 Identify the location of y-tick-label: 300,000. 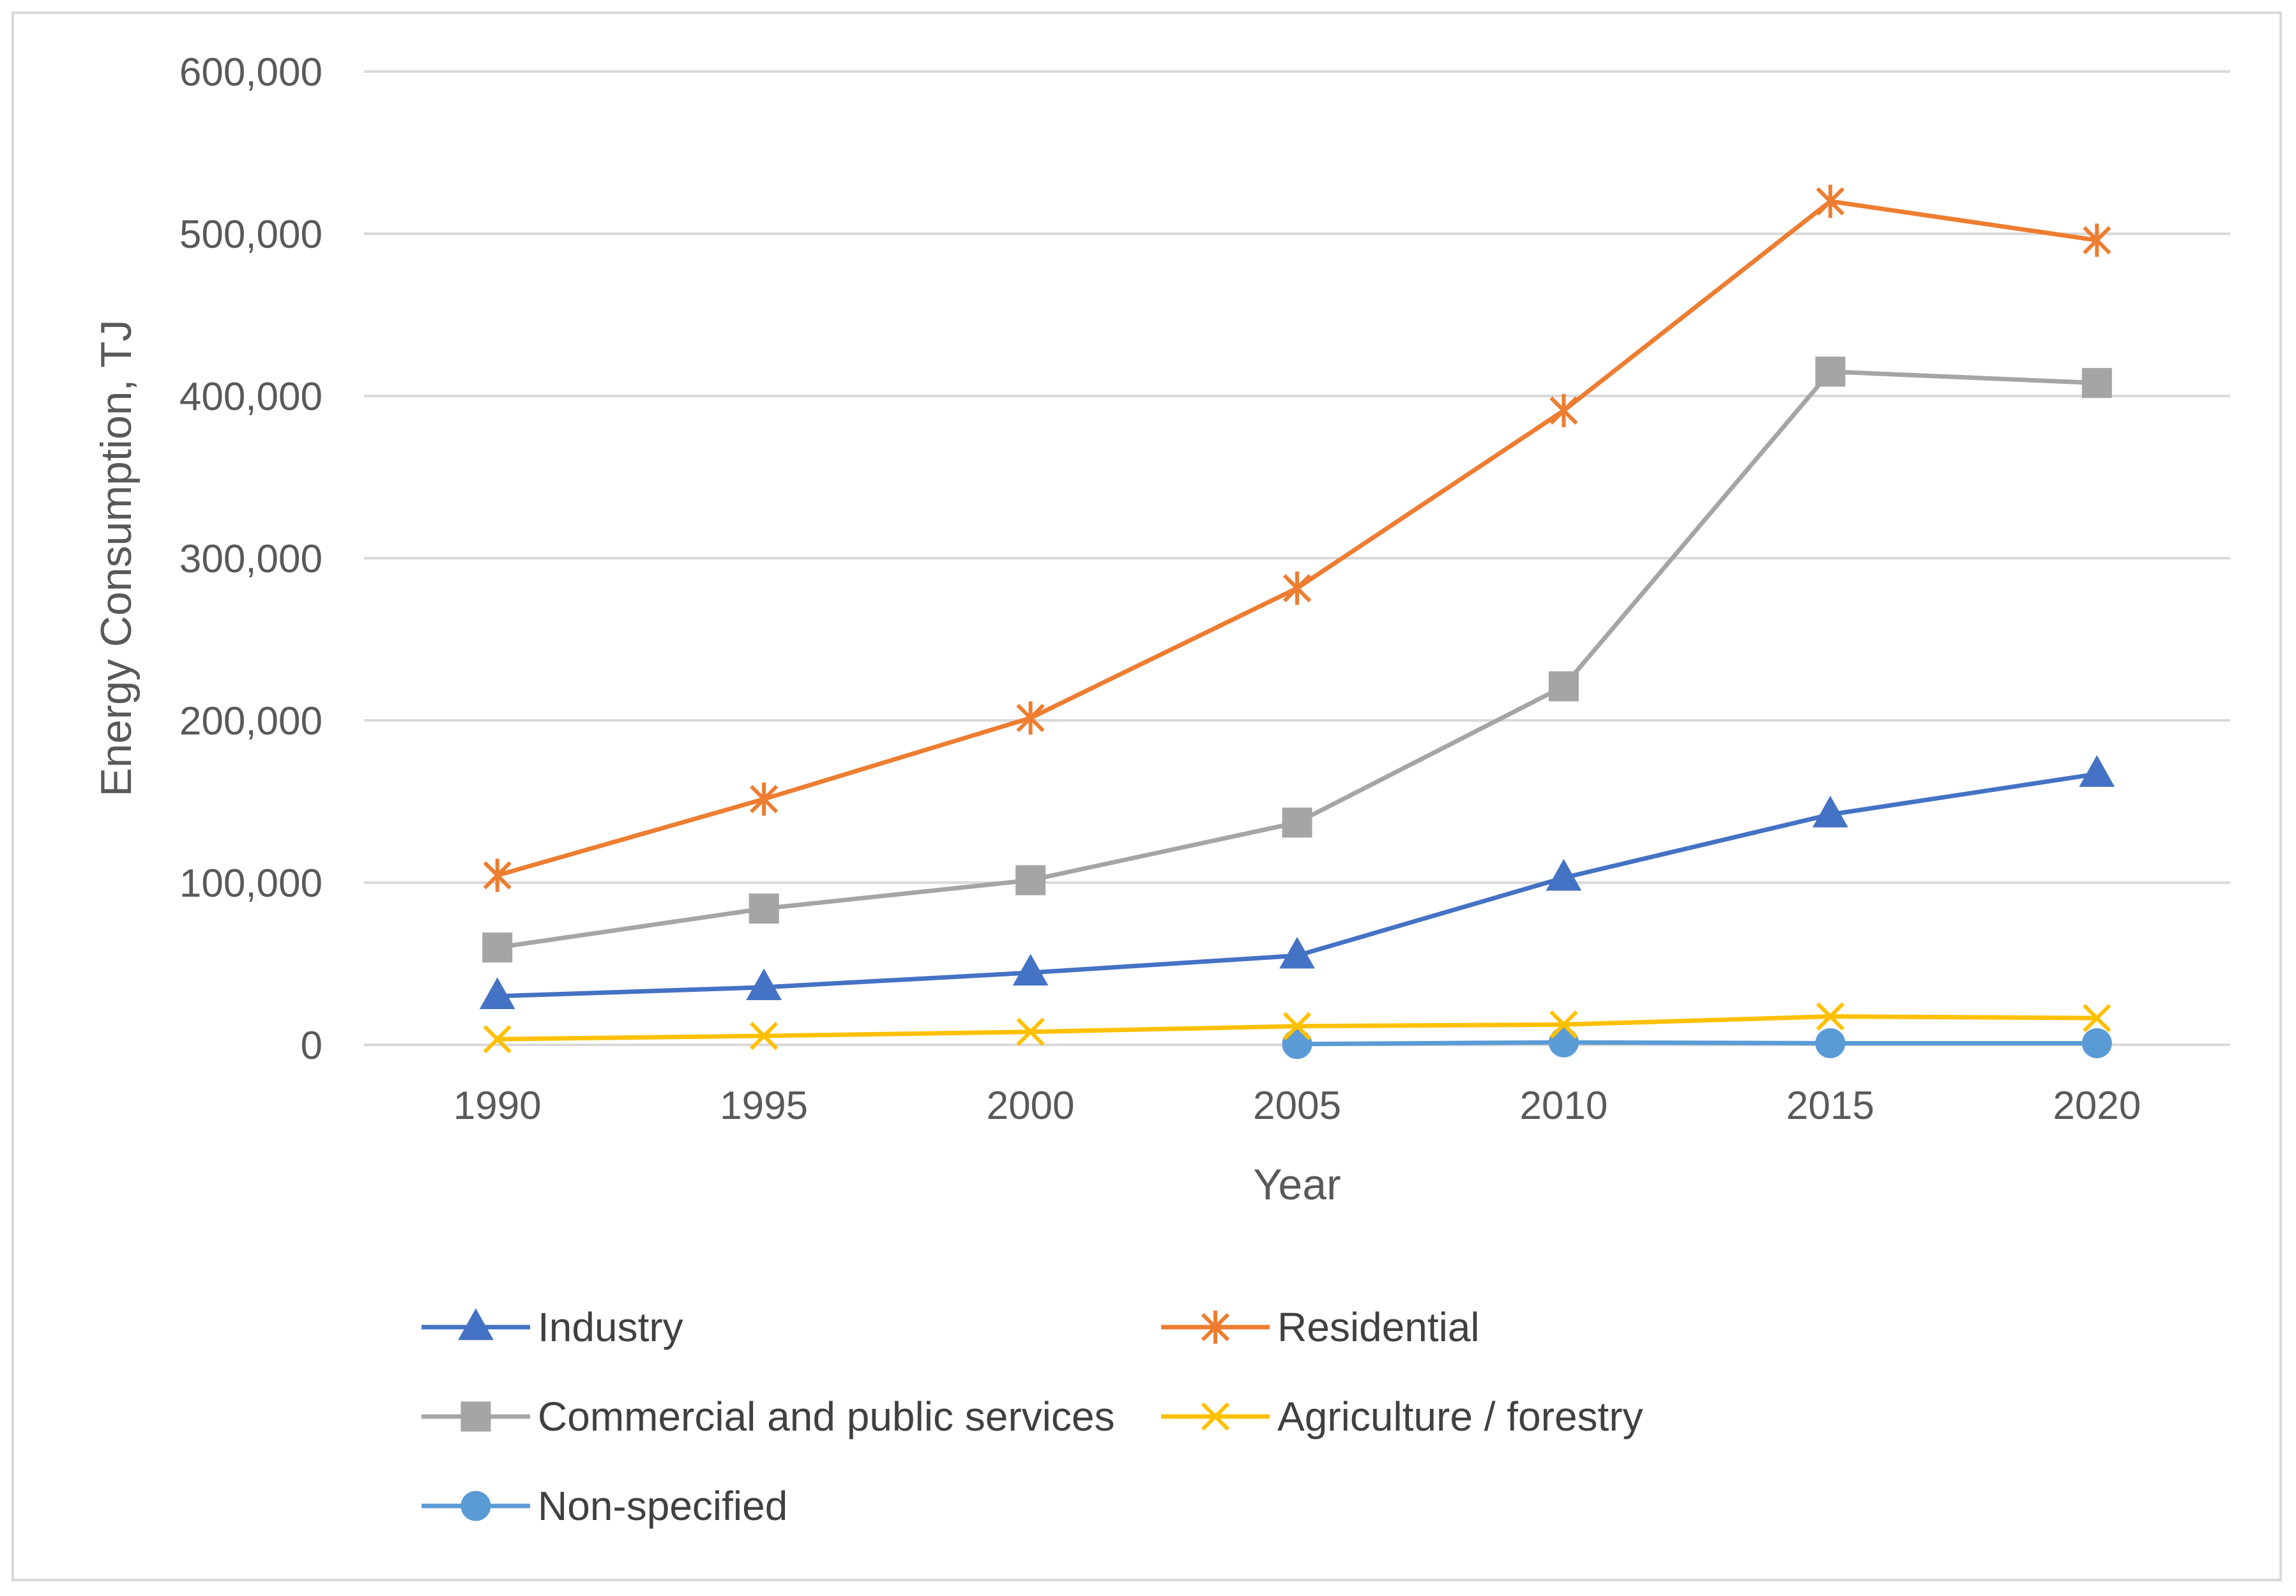
(251, 559).